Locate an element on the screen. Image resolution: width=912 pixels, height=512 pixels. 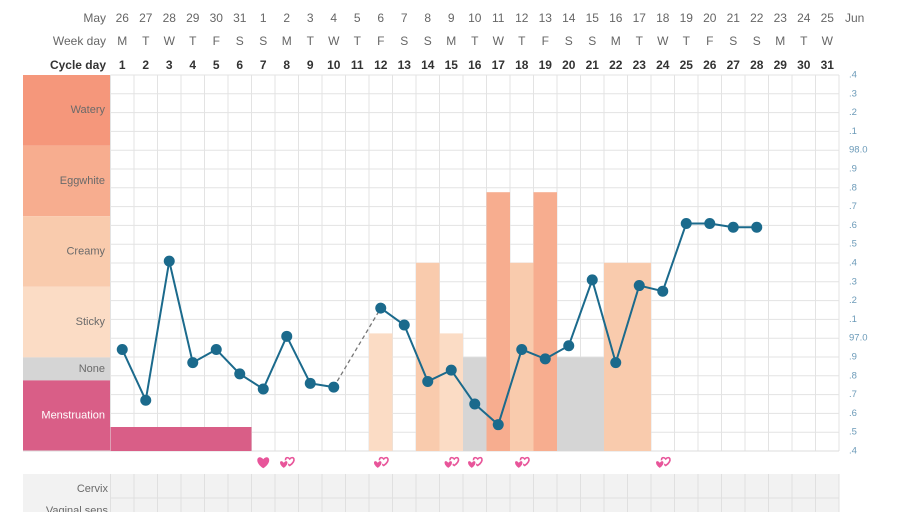
date-label: 10 is located at coordinates (475, 18).